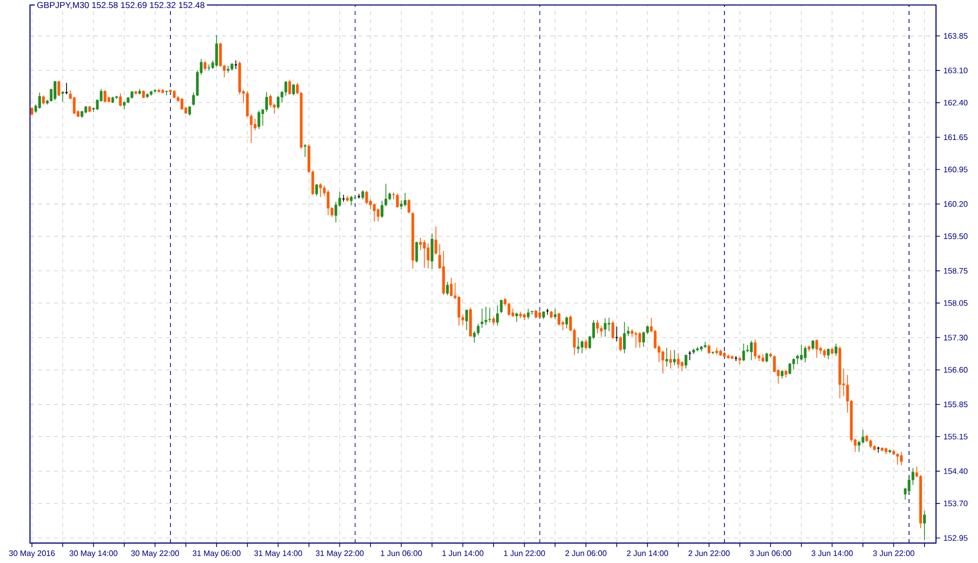 The width and height of the screenshot is (978, 563). Describe the element at coordinates (278, 554) in the screenshot. I see `x-tick-label: 31 May 14:00` at that location.